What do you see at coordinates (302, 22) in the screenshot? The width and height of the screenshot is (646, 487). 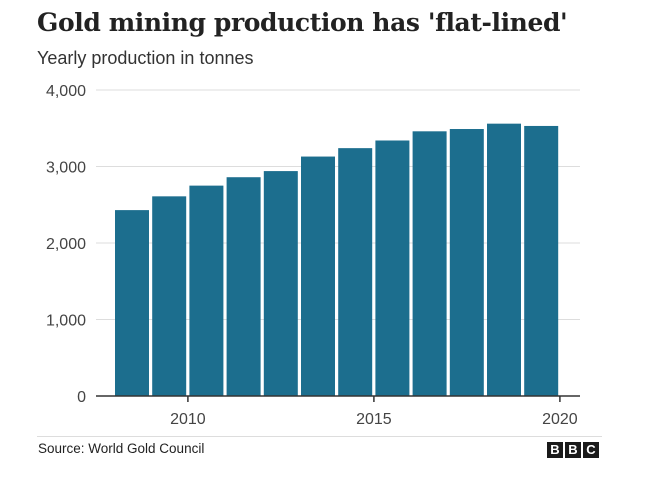 I see `chart-title: Gold mining production has 'flat-lined'` at bounding box center [302, 22].